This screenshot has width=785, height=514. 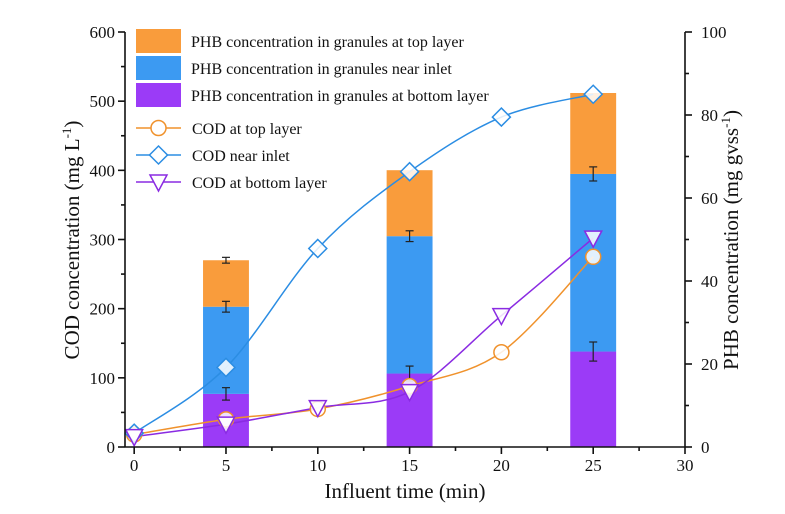 I want to click on legend-label: COD at bottom layer, so click(x=259, y=183).